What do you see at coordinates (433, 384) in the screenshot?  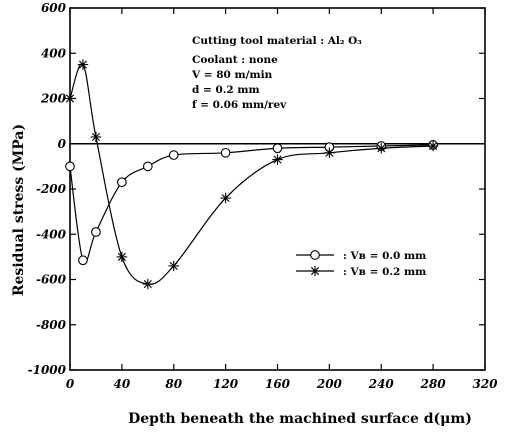 I see `x-tick-label: 280` at bounding box center [433, 384].